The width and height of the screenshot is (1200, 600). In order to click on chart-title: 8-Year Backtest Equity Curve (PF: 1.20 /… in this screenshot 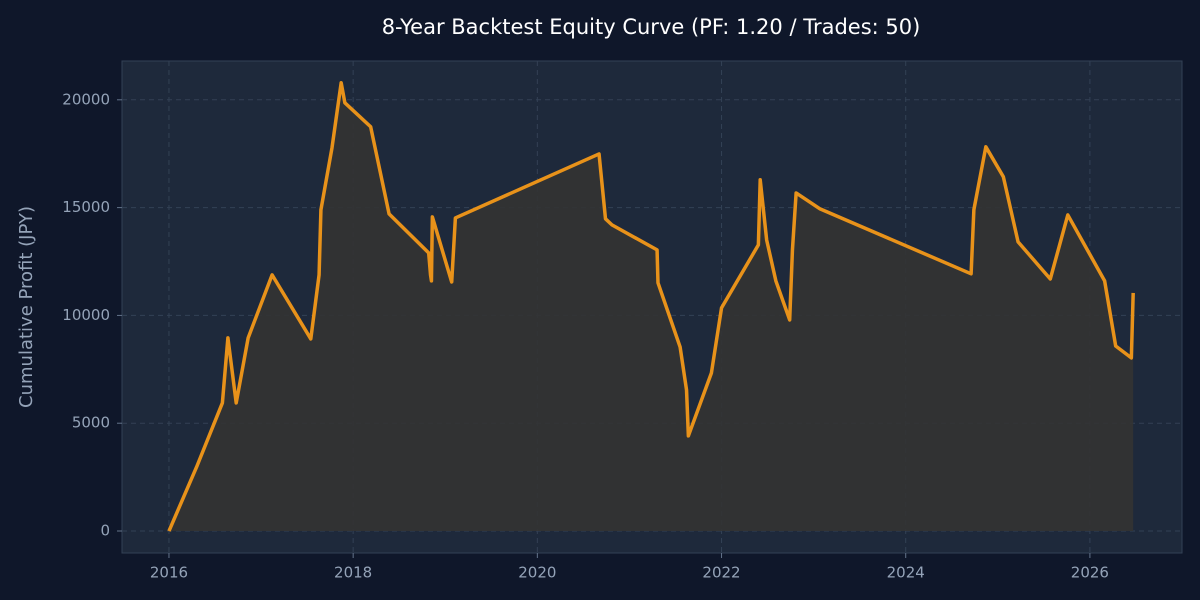, I will do `click(651, 27)`.